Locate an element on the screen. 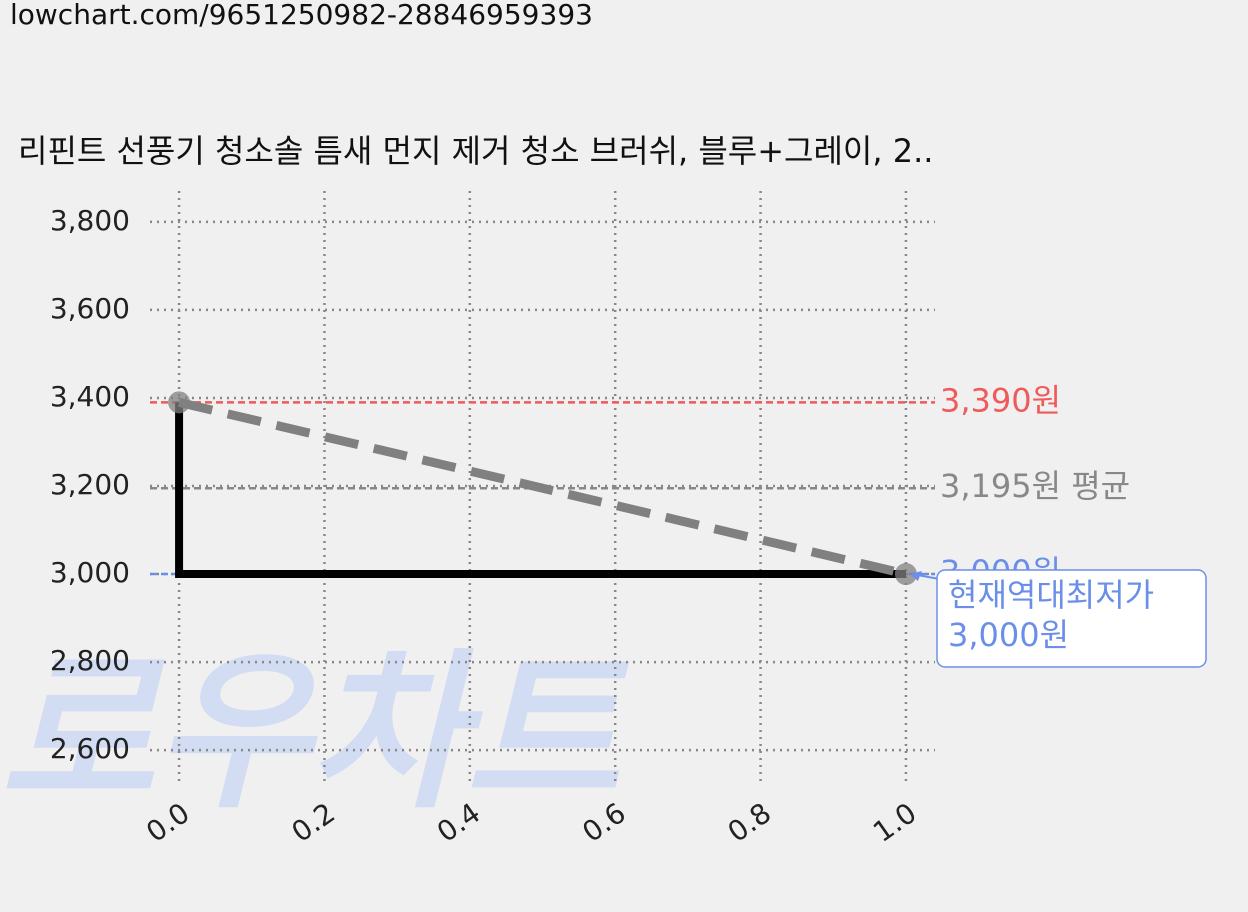 Image resolution: width=1248 pixels, height=912 pixels. y-tick-label: 2,800 is located at coordinates (90, 660).